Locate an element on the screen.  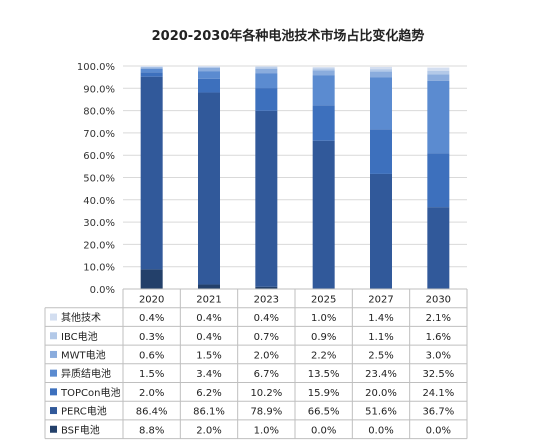
table-cell: 1.1% is located at coordinates (380, 337).